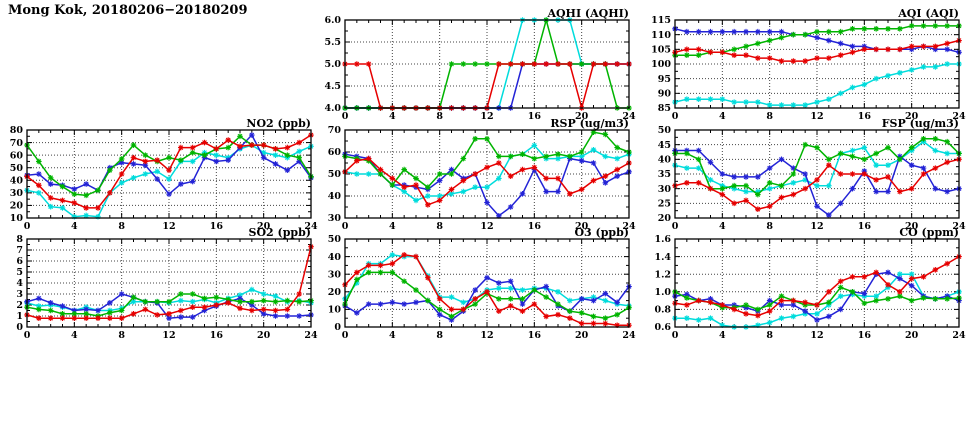 This screenshot has height=447, width=975. What do you see at coordinates (128, 10) in the screenshot?
I see `page-title: Mong Kok, 20180206−20180209` at bounding box center [128, 10].